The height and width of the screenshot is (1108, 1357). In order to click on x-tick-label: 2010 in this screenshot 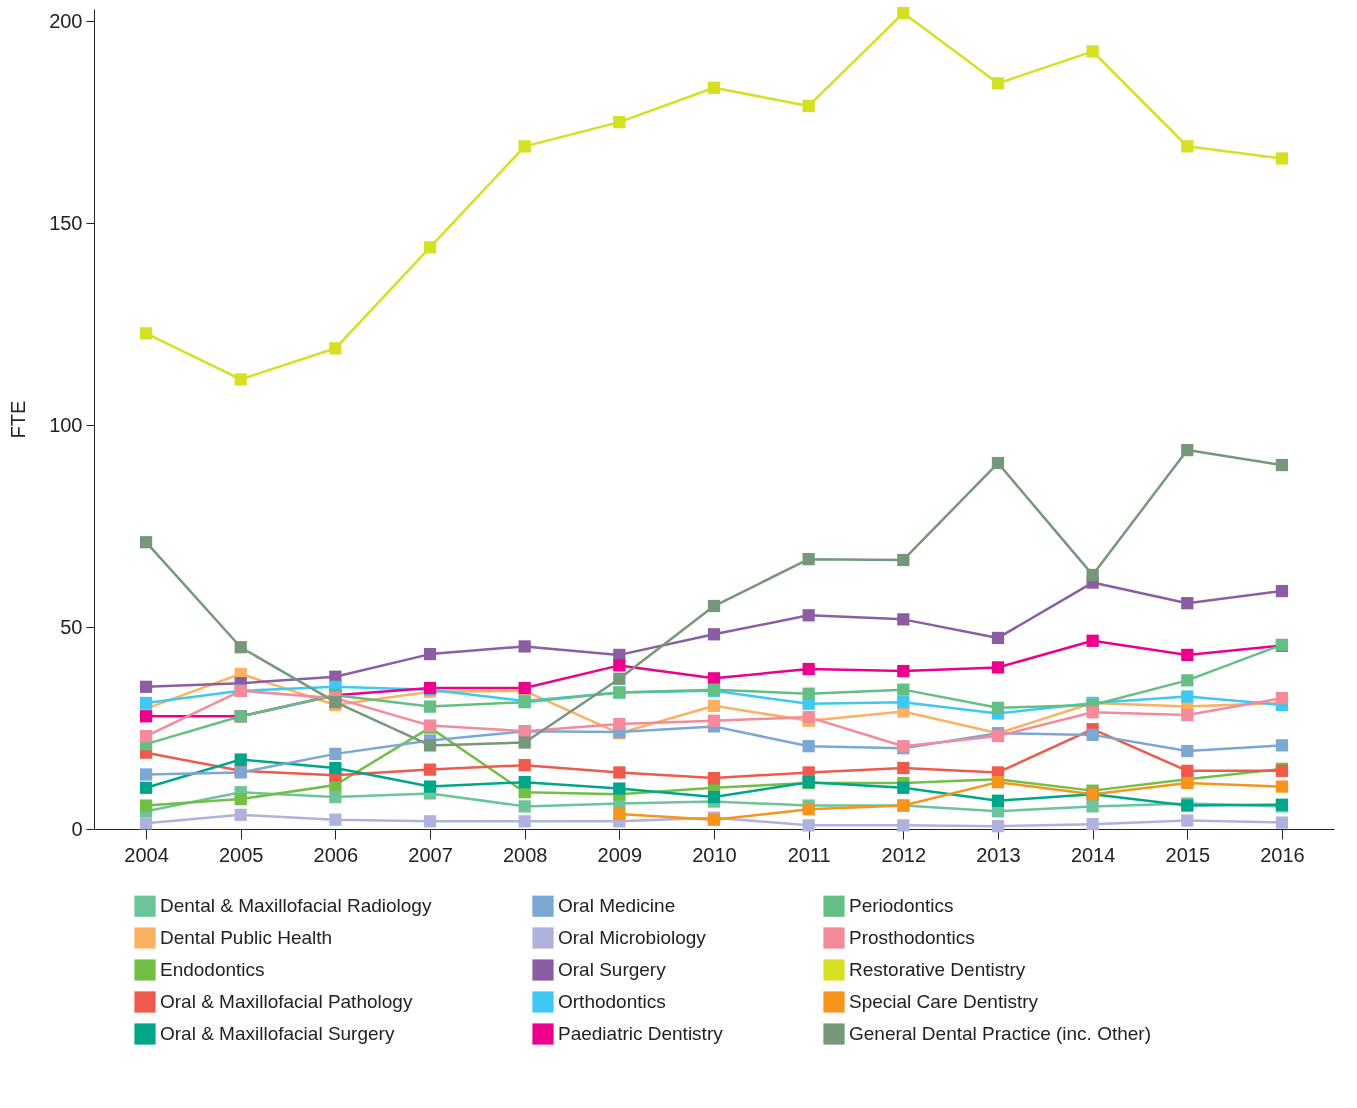, I will do `click(714, 854)`.